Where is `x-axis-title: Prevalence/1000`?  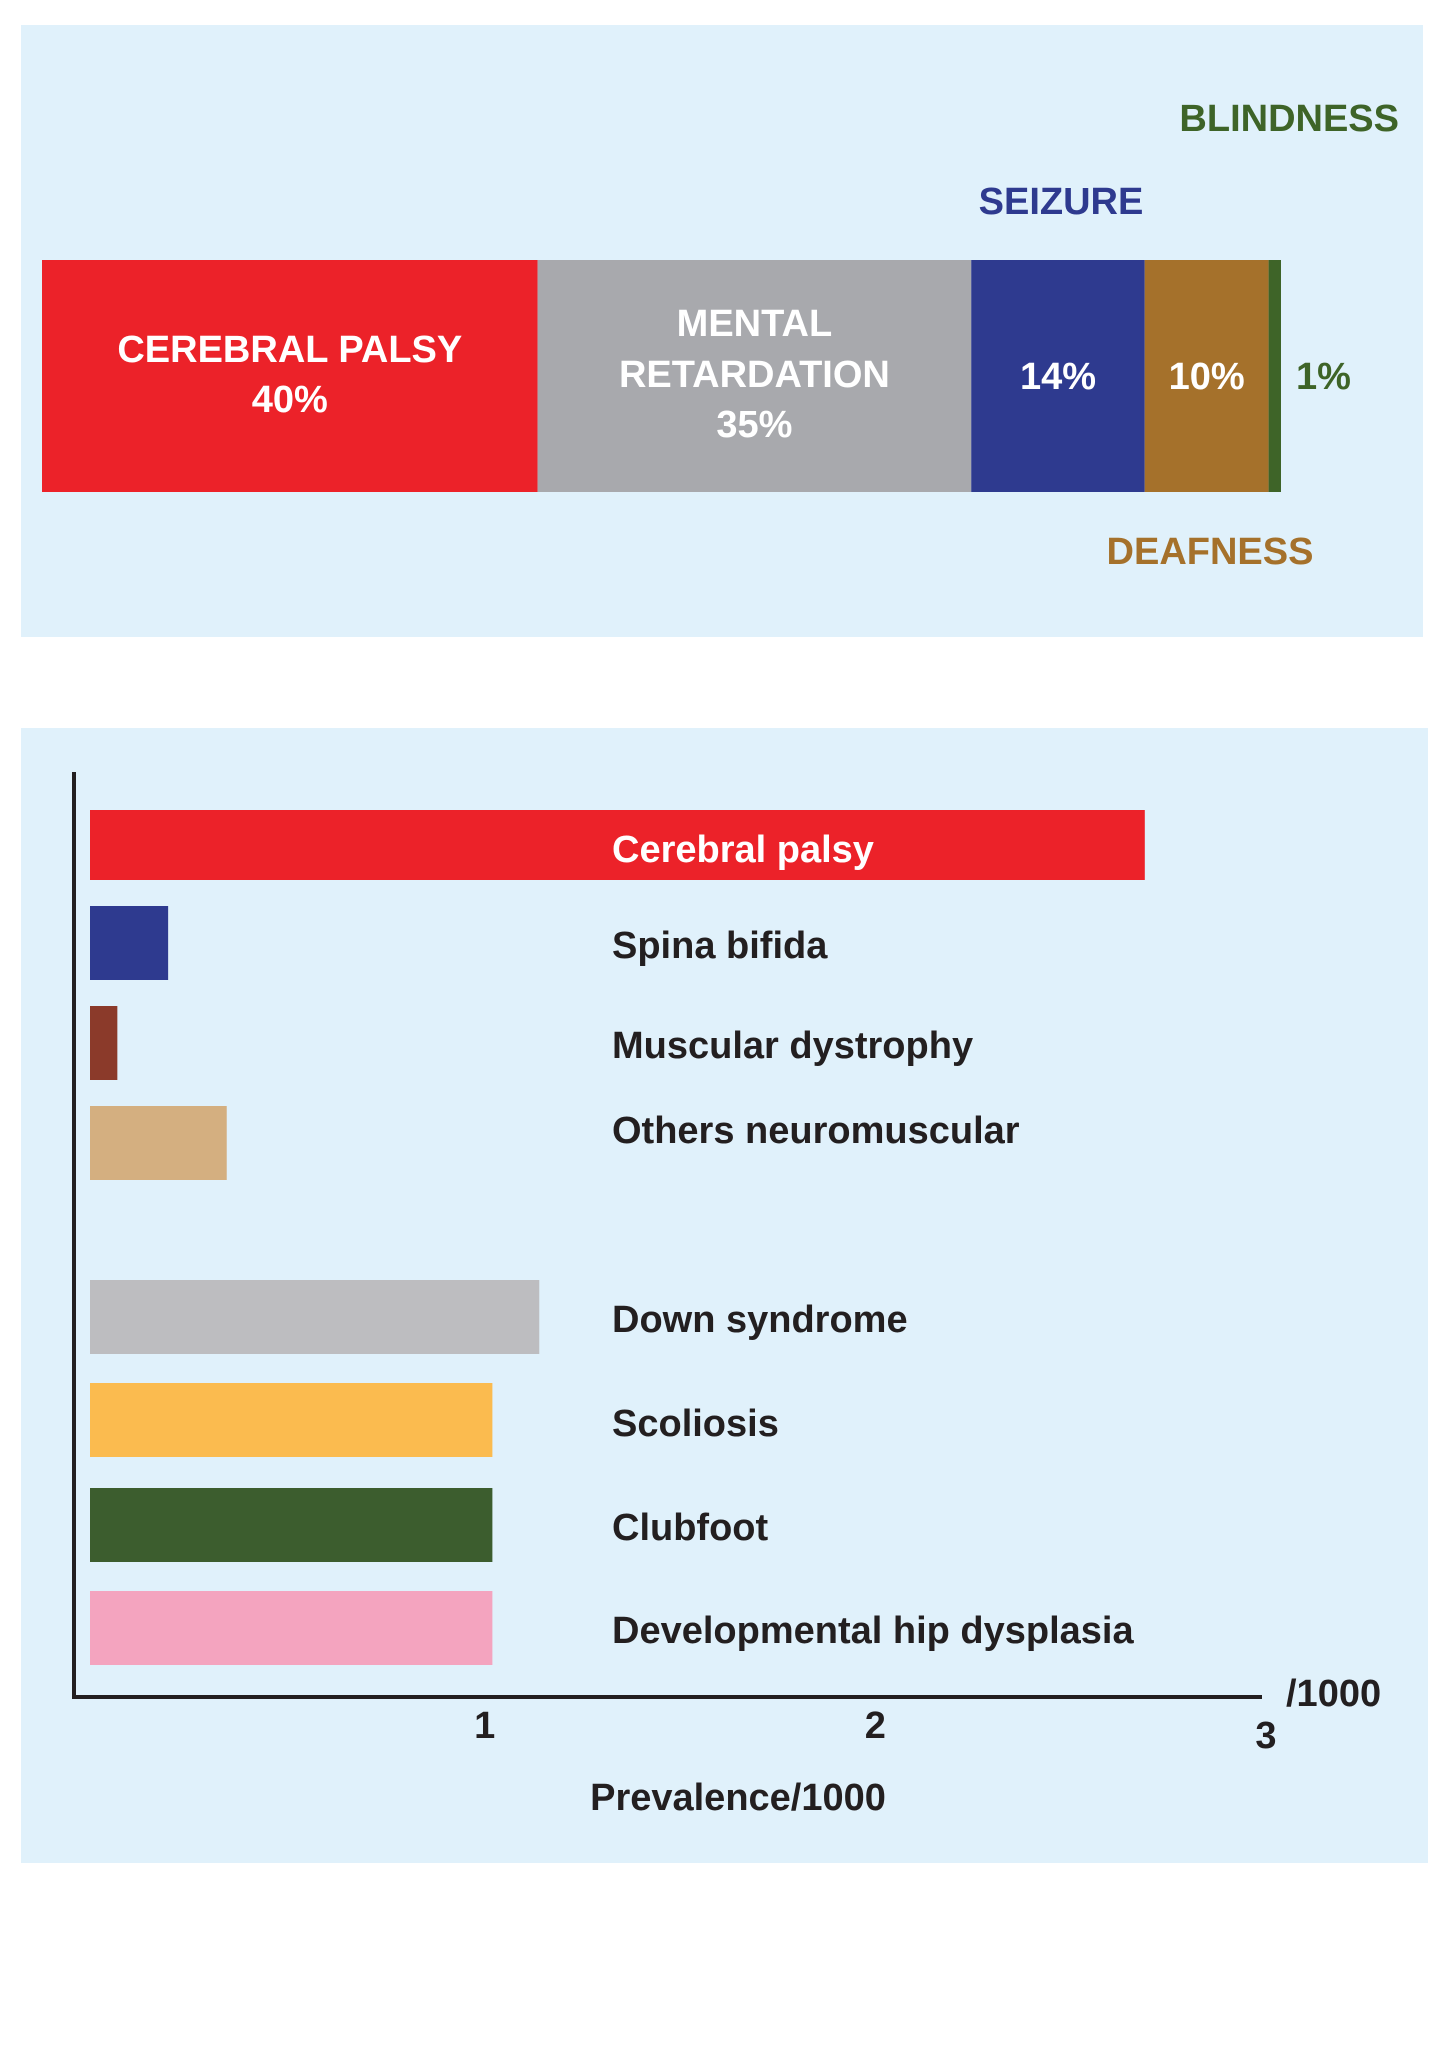 x-axis-title: Prevalence/1000 is located at coordinates (738, 1798).